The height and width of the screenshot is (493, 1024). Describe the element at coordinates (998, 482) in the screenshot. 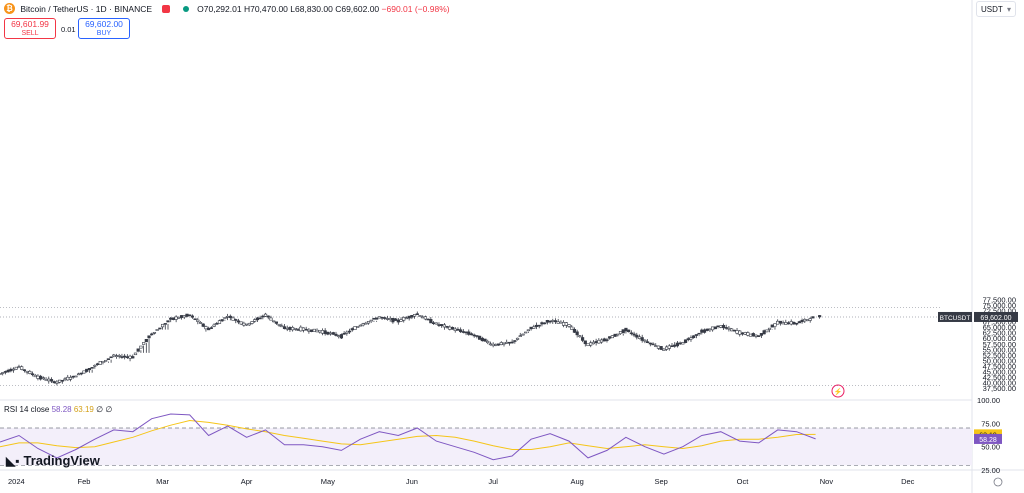

I see `settings-icon` at that location.